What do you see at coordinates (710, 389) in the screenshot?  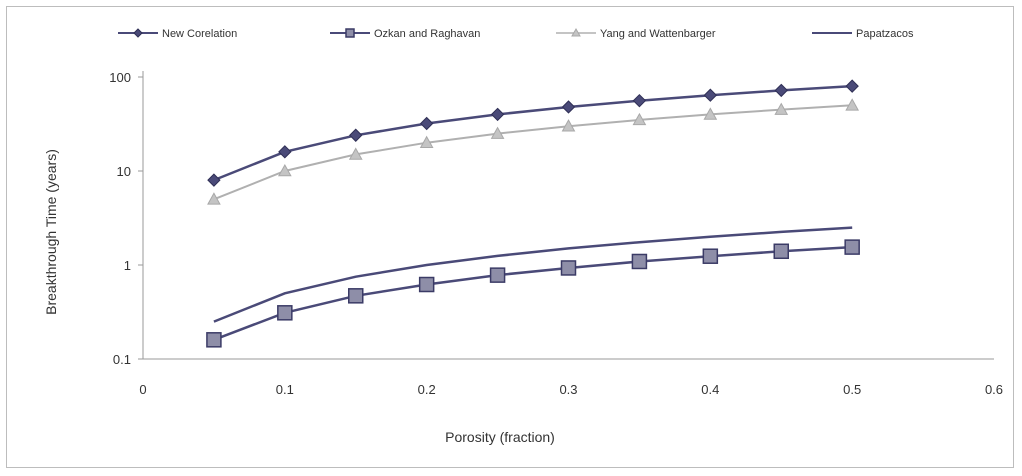 I see `x-tick-label: 0.4` at bounding box center [710, 389].